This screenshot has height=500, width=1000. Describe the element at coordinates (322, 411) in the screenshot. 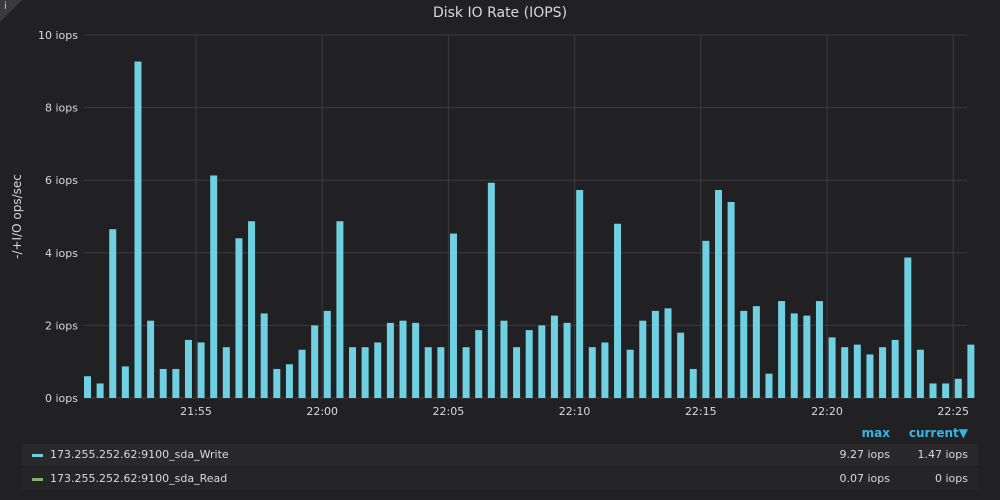

I see `x-tick-label: 22:00` at that location.